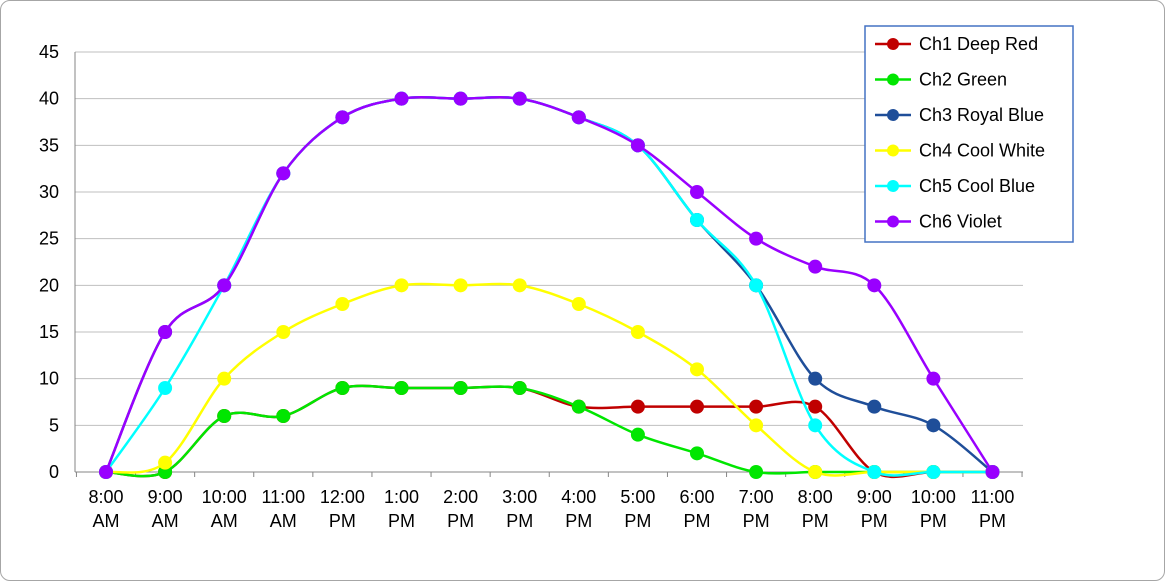  I want to click on y-tick-label: 45, so click(49, 52).